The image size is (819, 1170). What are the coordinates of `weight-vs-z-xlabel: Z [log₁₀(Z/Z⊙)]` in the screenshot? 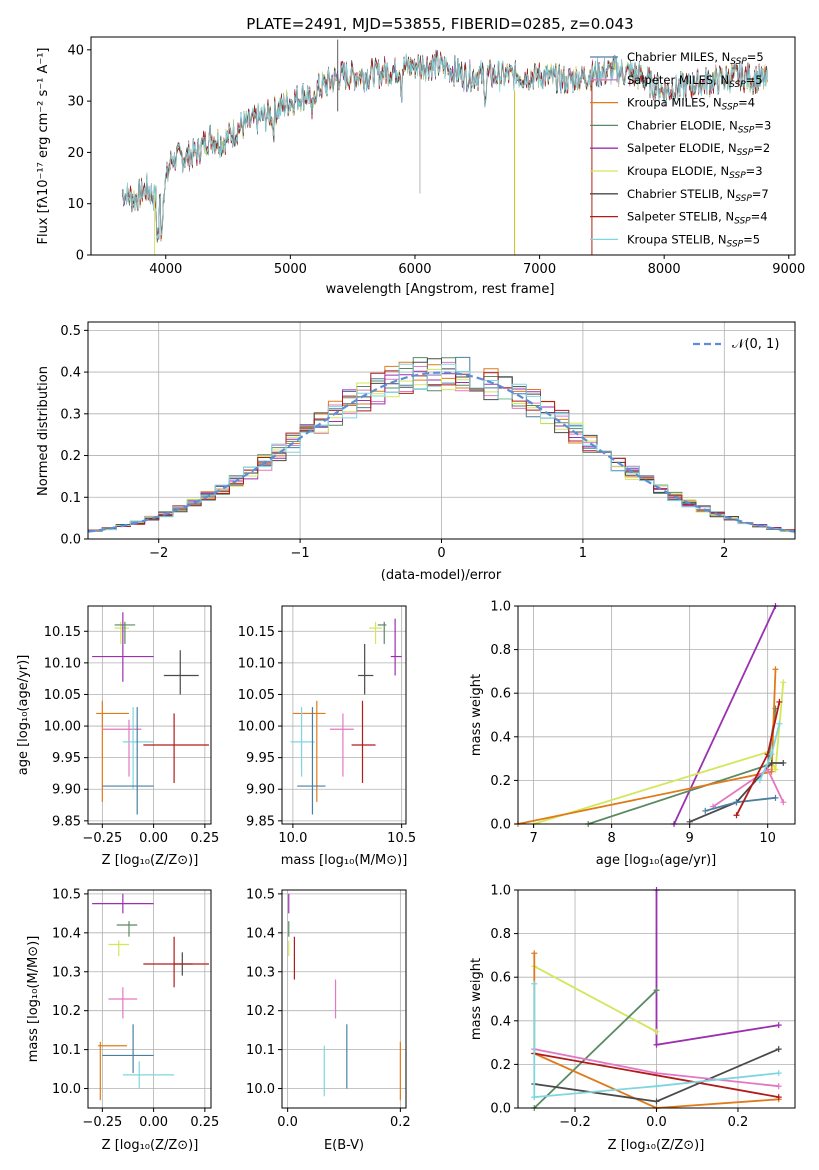 It's located at (656, 1145).